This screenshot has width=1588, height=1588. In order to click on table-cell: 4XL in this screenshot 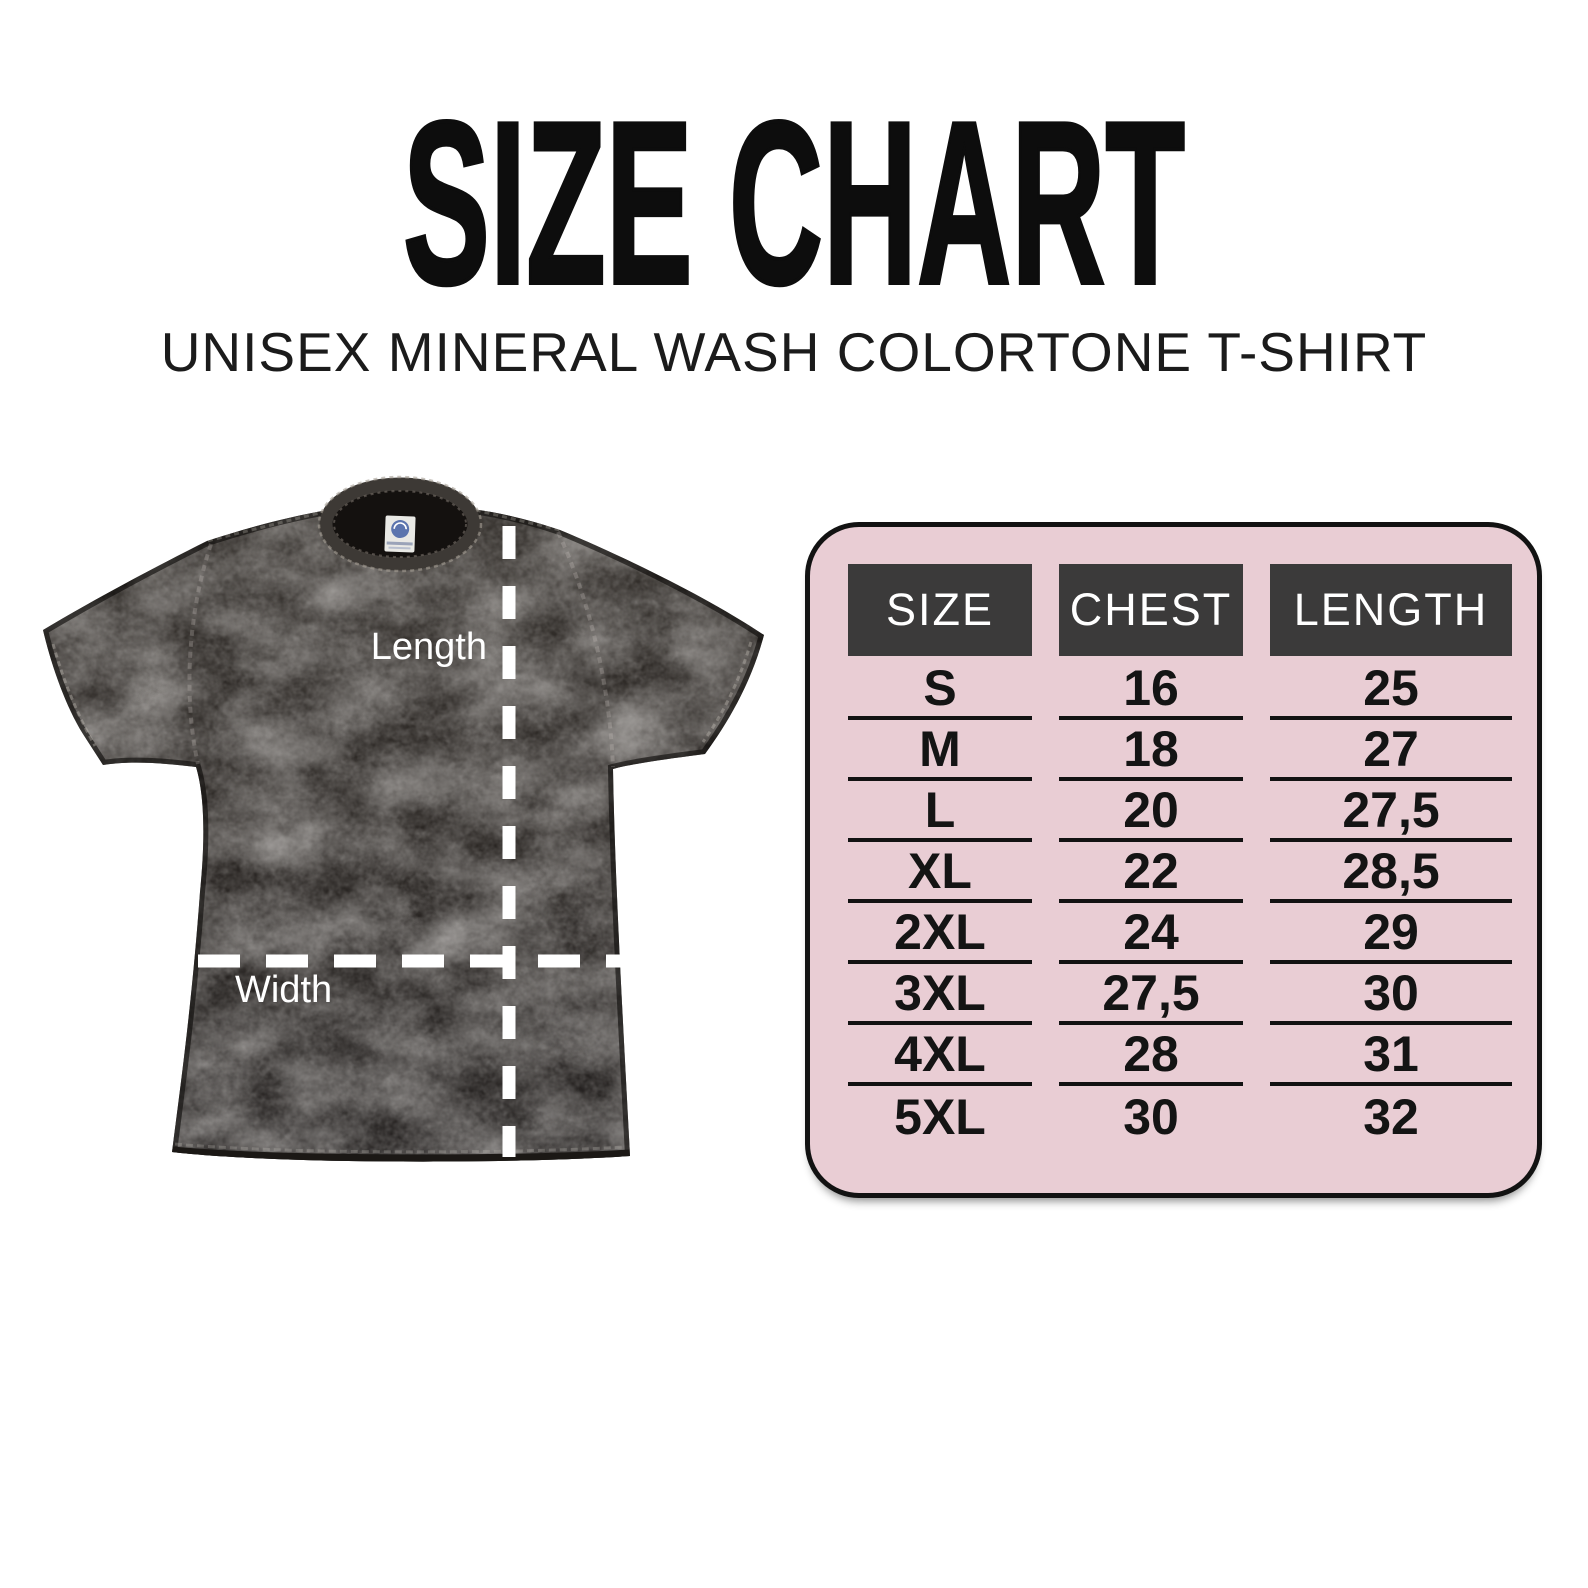, I will do `click(940, 1055)`.